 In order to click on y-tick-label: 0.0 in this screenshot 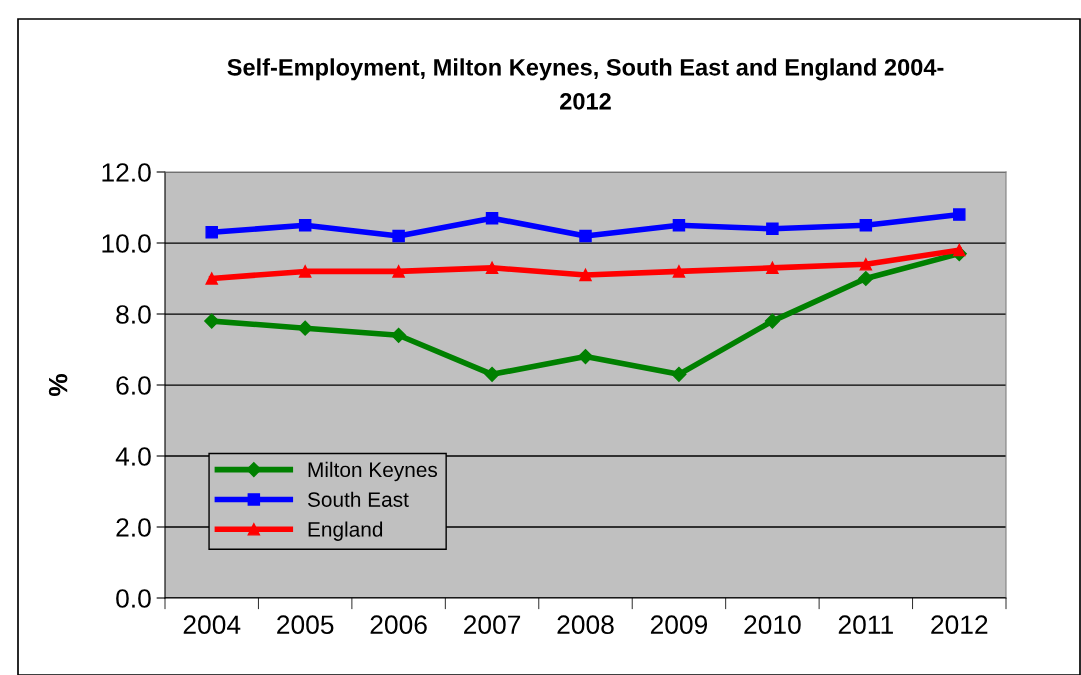, I will do `click(133, 598)`.